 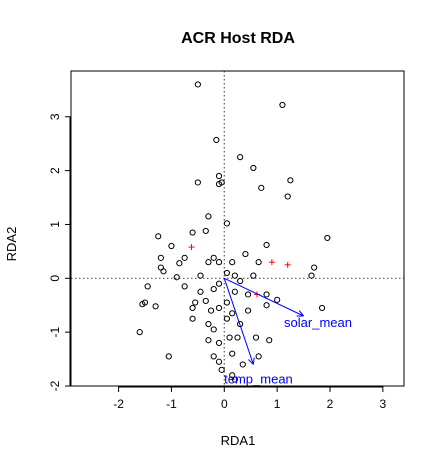 What do you see at coordinates (118, 404) in the screenshot?
I see `x-tick-label: -2` at bounding box center [118, 404].